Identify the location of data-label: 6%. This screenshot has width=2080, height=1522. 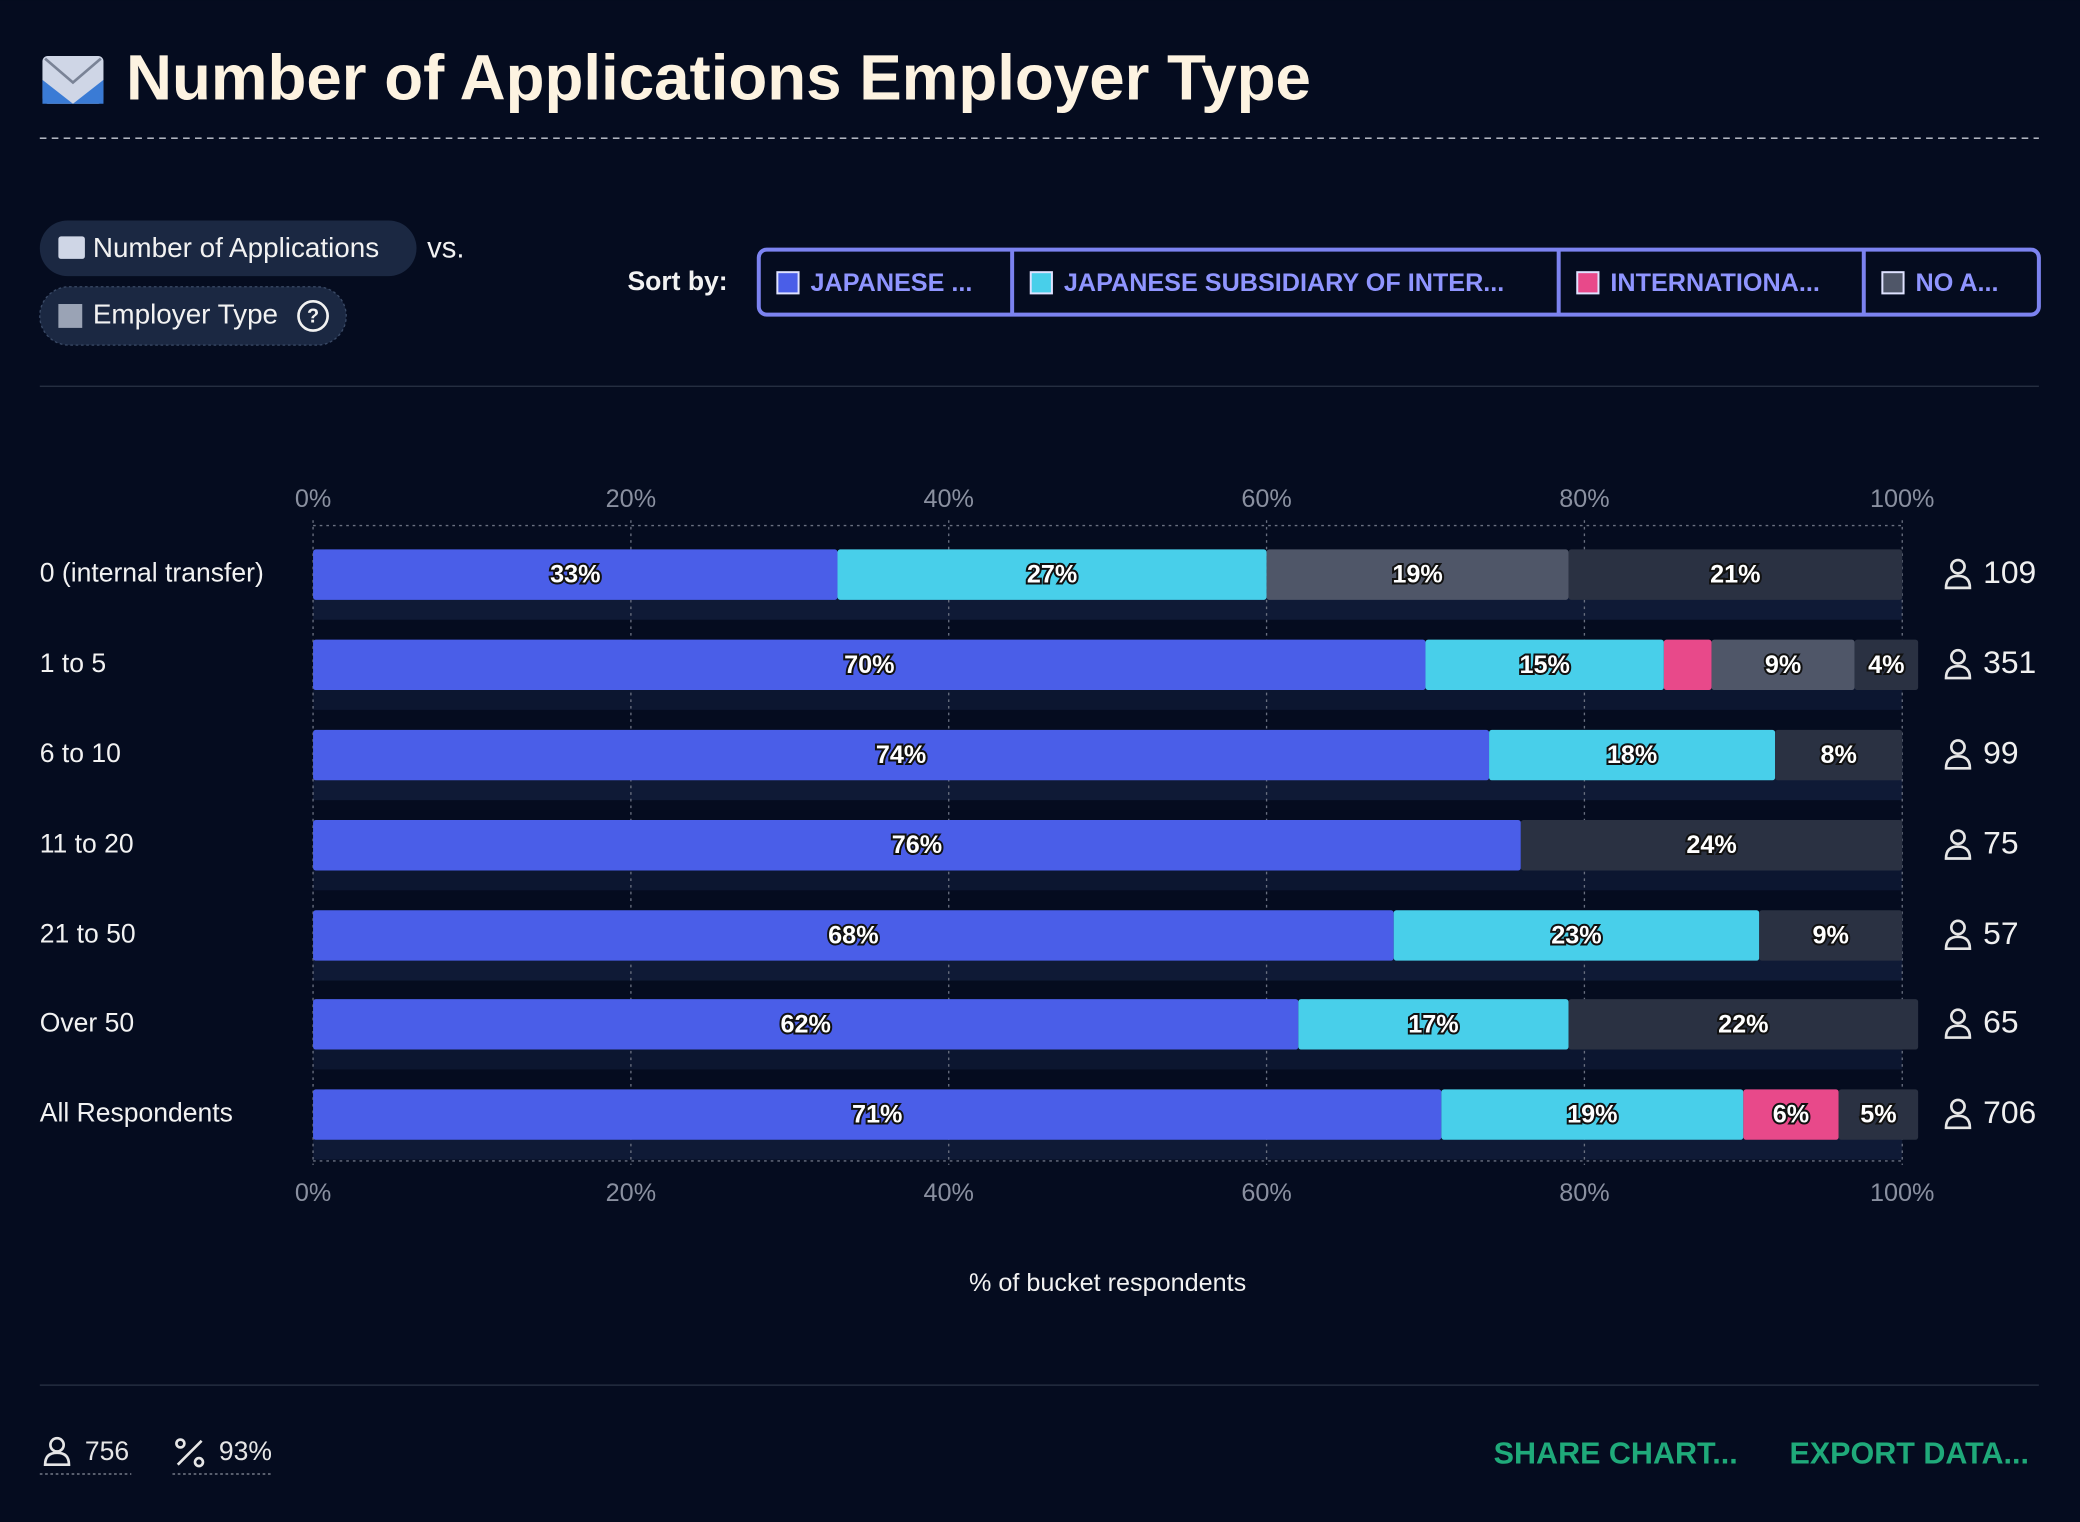
(1791, 1115).